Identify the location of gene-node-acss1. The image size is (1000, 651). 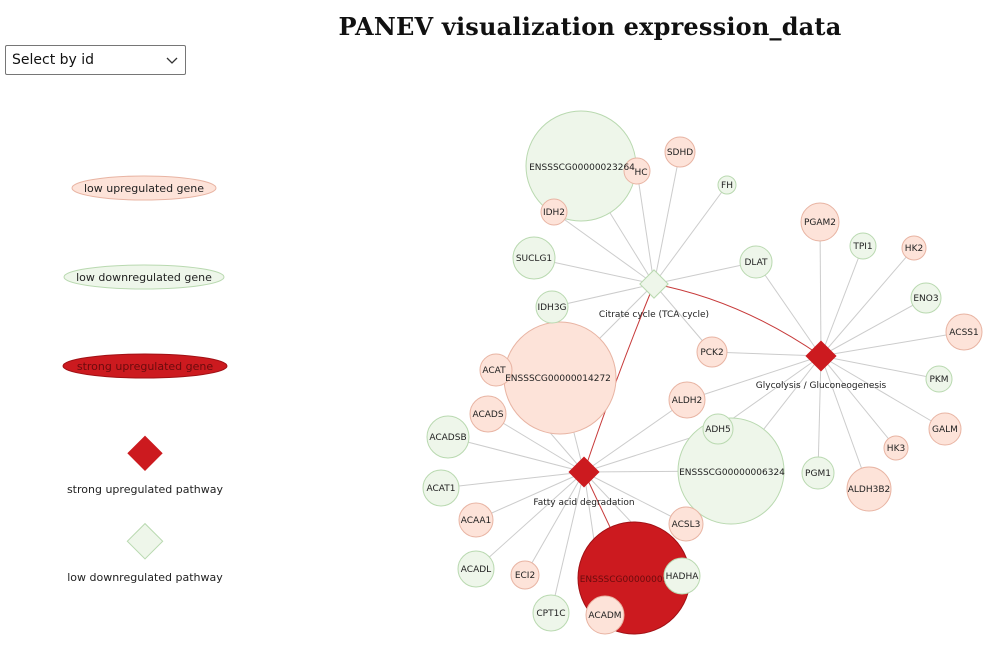
(964, 332).